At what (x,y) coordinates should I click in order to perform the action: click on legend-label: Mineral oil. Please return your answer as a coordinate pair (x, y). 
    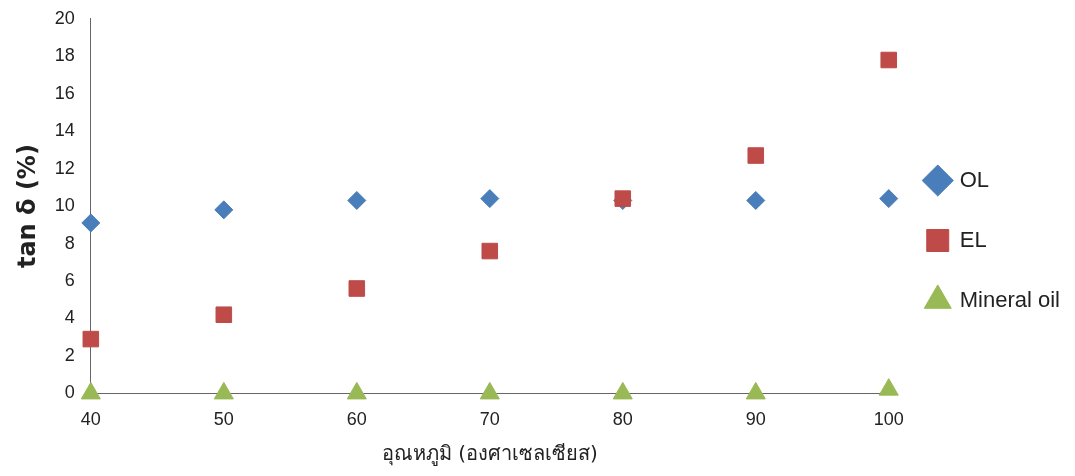
    Looking at the image, I should click on (1010, 299).